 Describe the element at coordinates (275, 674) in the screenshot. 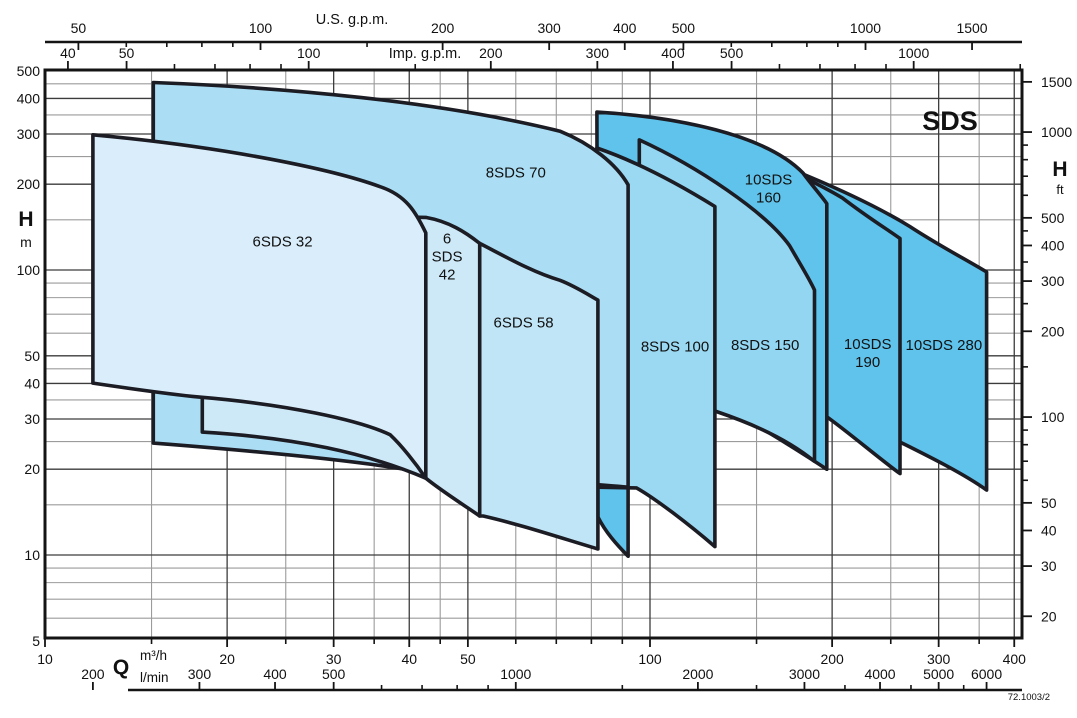

I see `l-min-tick-label: 400` at that location.